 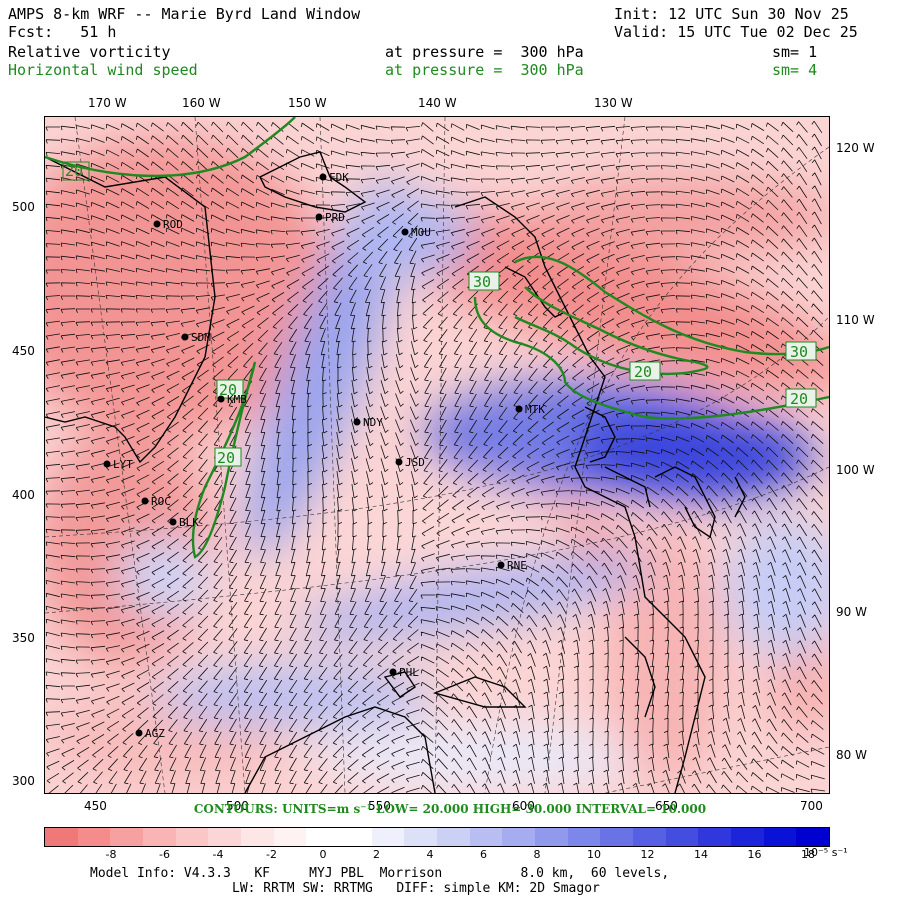 What do you see at coordinates (483, 854) in the screenshot?
I see `colorbar-tick-label: 6` at bounding box center [483, 854].